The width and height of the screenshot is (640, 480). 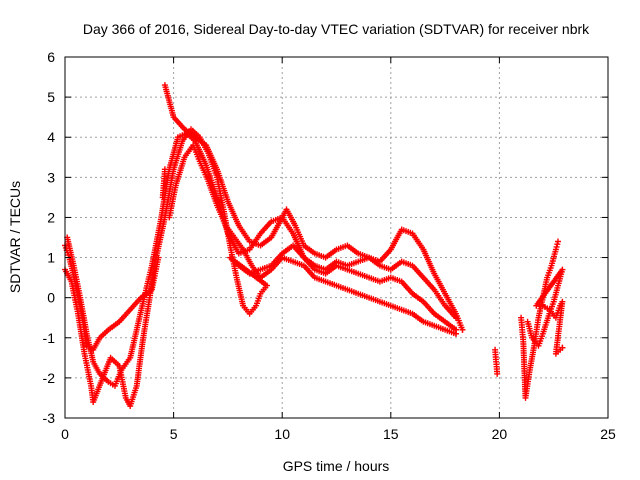 What do you see at coordinates (51, 217) in the screenshot?
I see `y-tick-label: 2` at bounding box center [51, 217].